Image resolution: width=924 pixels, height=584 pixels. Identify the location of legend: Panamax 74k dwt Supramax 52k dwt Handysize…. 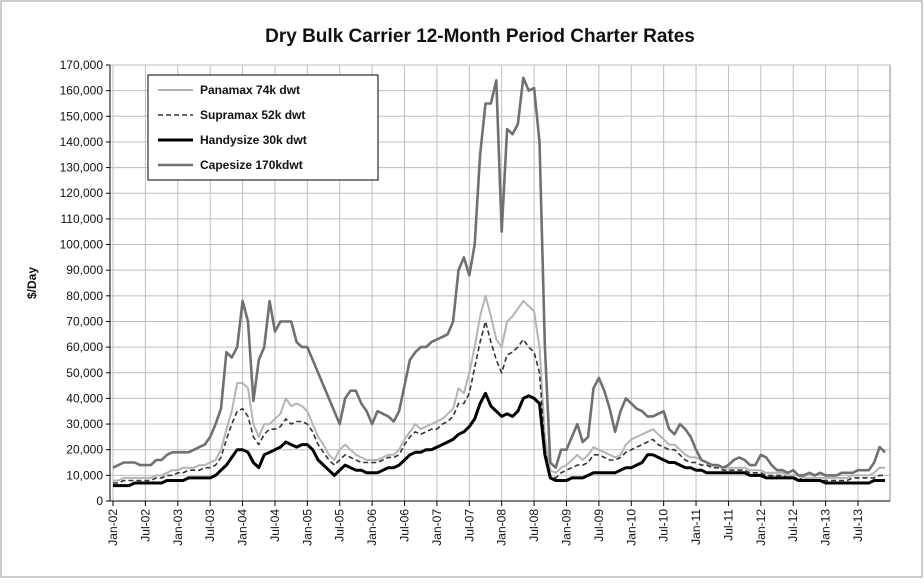
(263, 127).